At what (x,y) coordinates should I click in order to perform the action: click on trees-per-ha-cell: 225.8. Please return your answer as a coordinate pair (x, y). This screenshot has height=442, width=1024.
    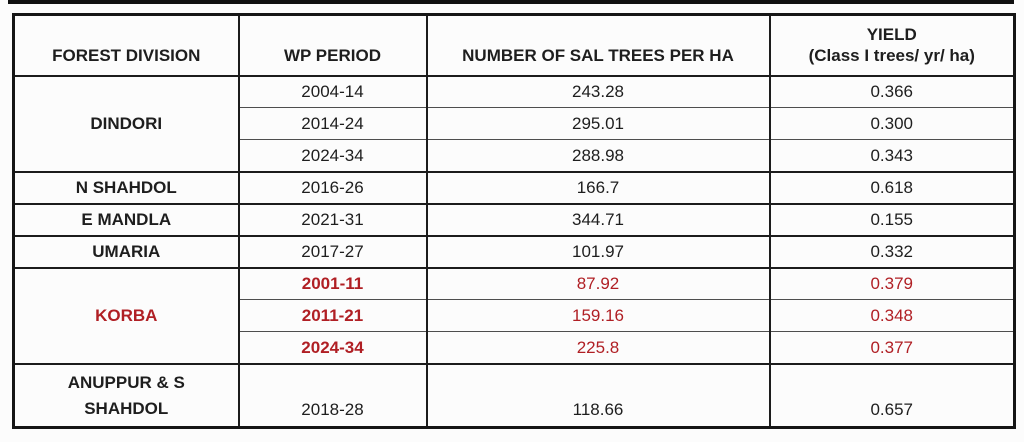
    Looking at the image, I should click on (598, 348).